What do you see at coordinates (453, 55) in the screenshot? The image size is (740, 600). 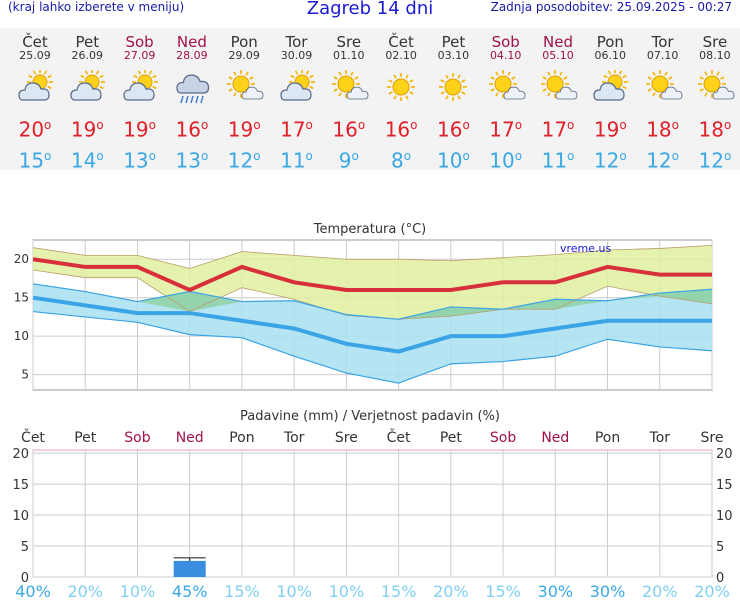 I see `day-date: 03.10` at bounding box center [453, 55].